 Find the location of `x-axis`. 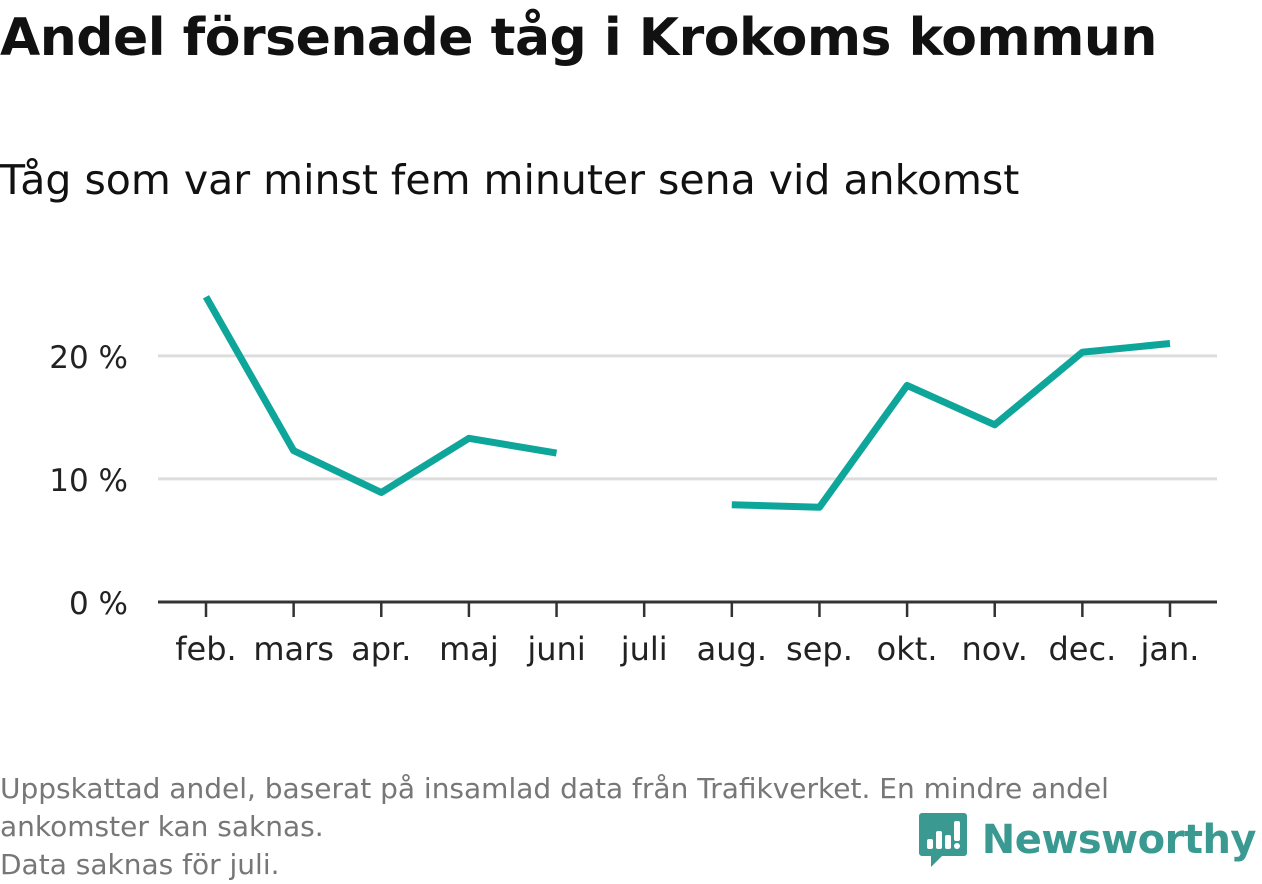

x-axis is located at coordinates (687, 608).